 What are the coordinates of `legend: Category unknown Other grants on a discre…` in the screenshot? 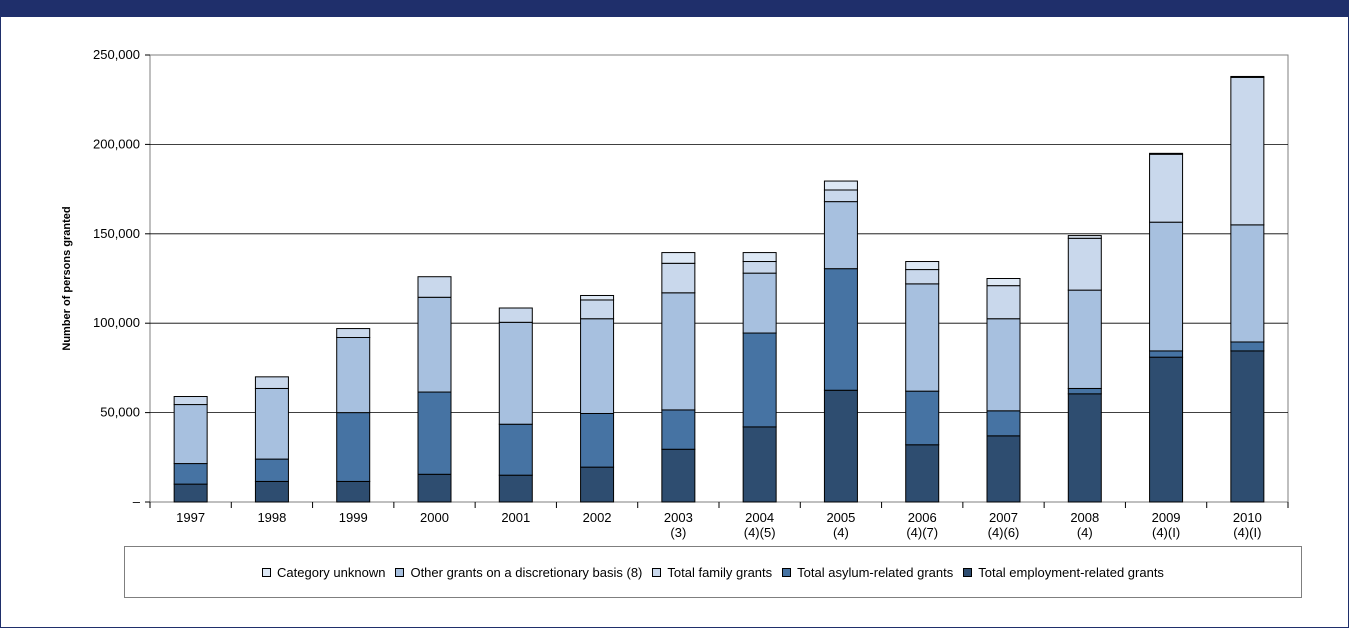 It's located at (713, 572).